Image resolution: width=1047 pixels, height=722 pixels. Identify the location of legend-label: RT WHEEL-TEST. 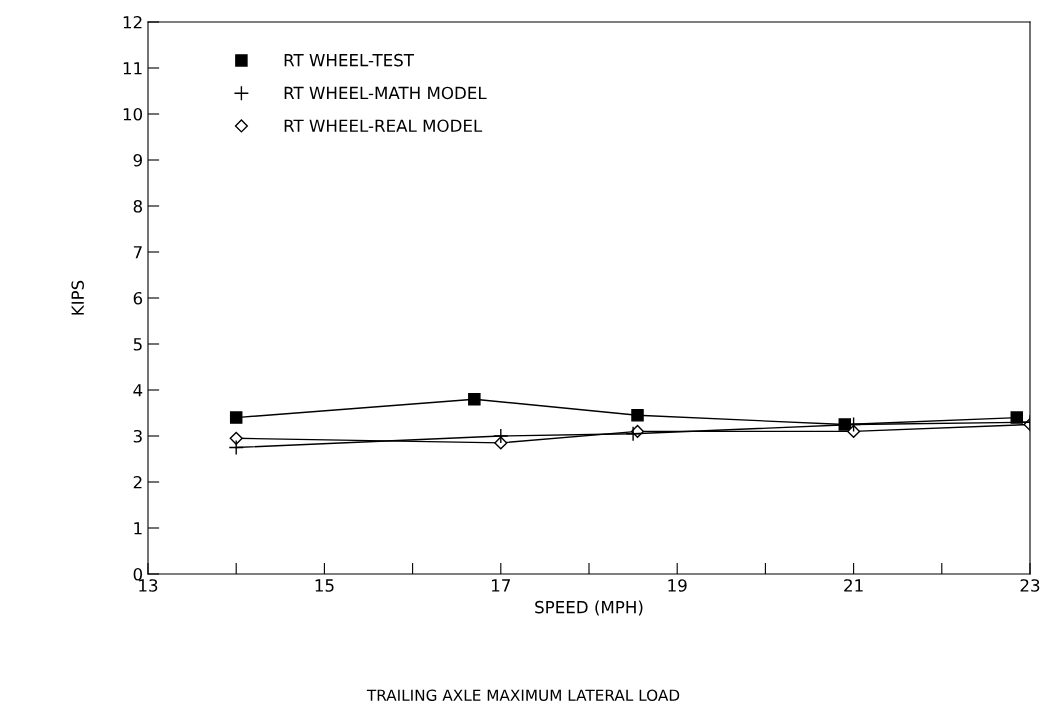
(349, 60).